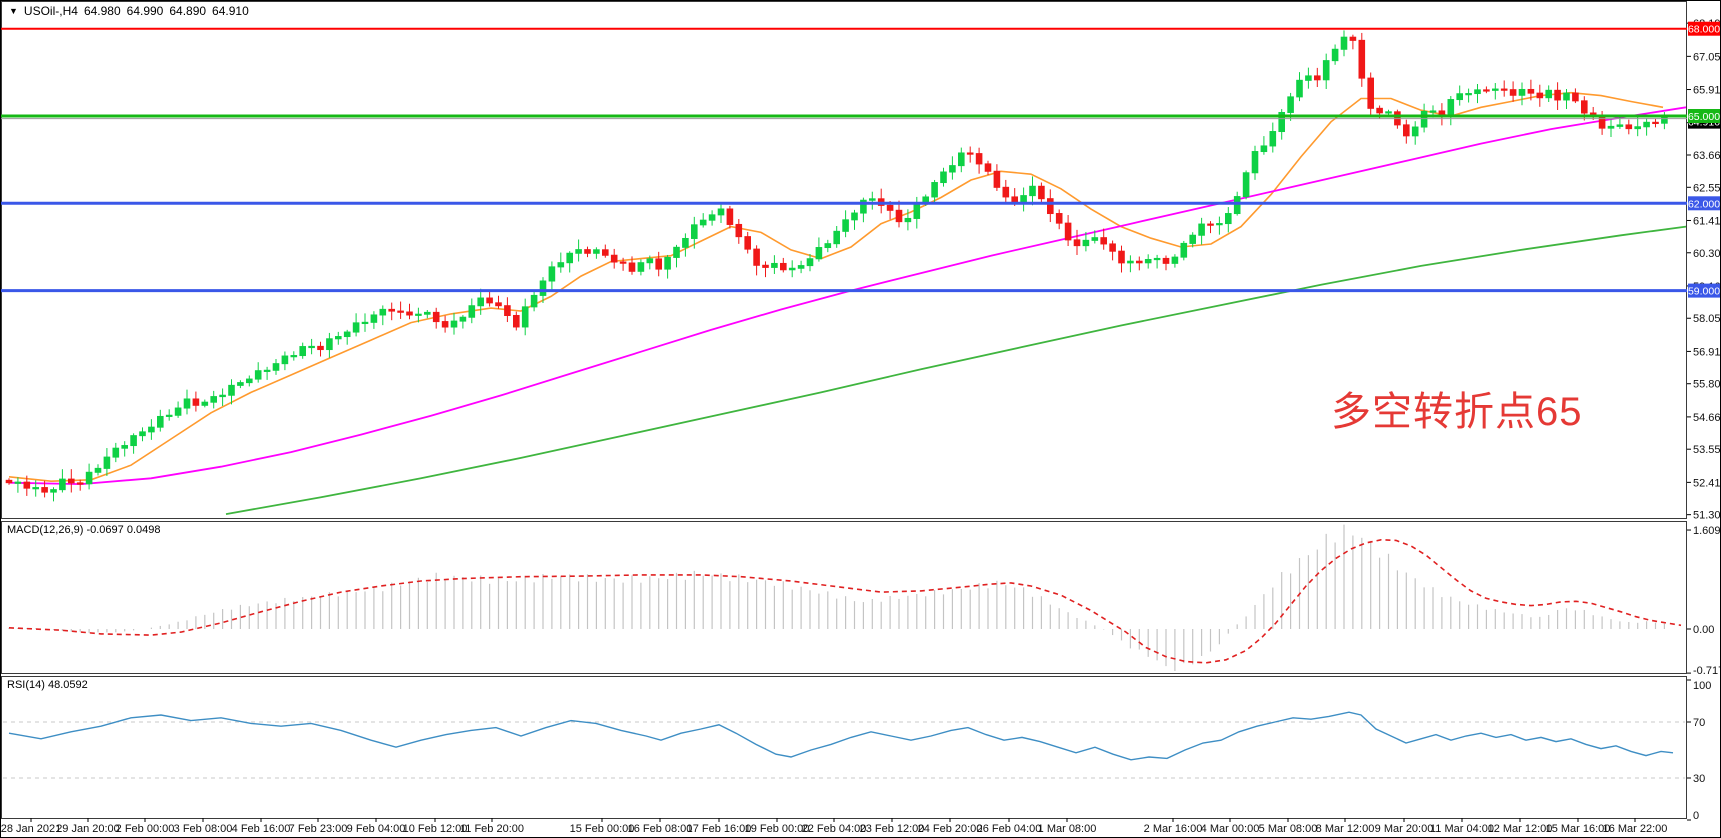  What do you see at coordinates (1702, 686) in the screenshot?
I see `rsi-tick-label: 100` at bounding box center [1702, 686].